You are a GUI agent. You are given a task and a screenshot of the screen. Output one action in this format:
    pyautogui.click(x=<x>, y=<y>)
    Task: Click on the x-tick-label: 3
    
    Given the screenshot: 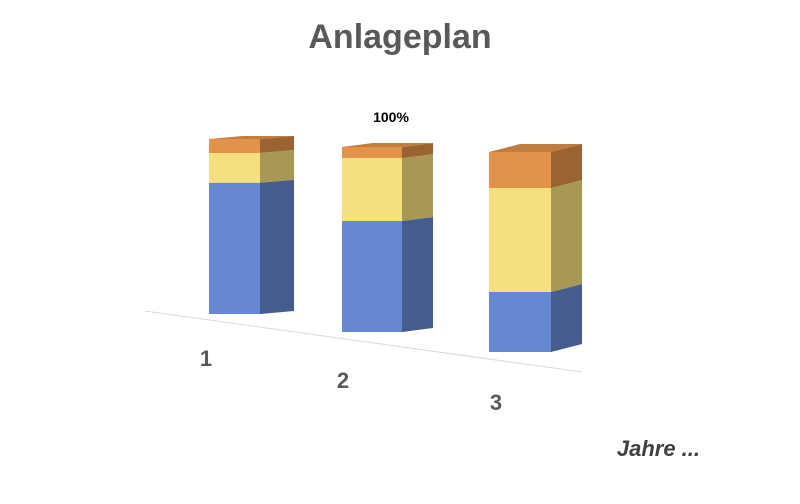 What is the action you would take?
    pyautogui.click(x=496, y=402)
    